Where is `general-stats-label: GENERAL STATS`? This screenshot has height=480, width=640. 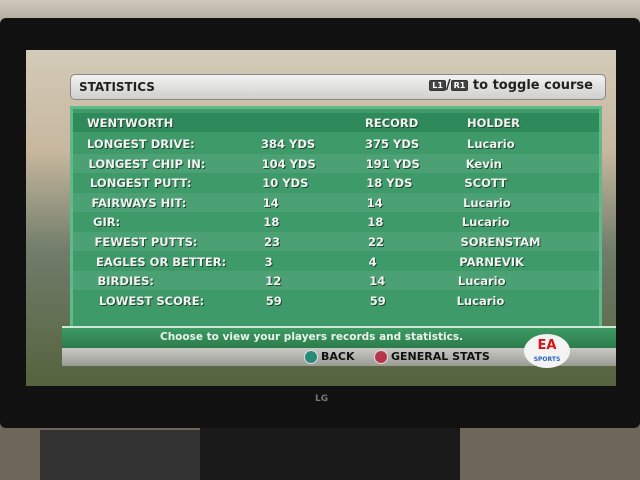
general-stats-label: GENERAL STATS is located at coordinates (440, 356).